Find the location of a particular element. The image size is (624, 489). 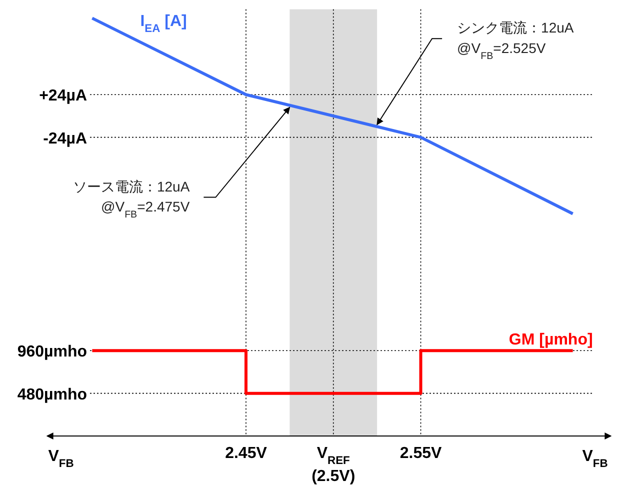

x-axis-title: V$_{FB}$ is located at coordinates (595, 459).